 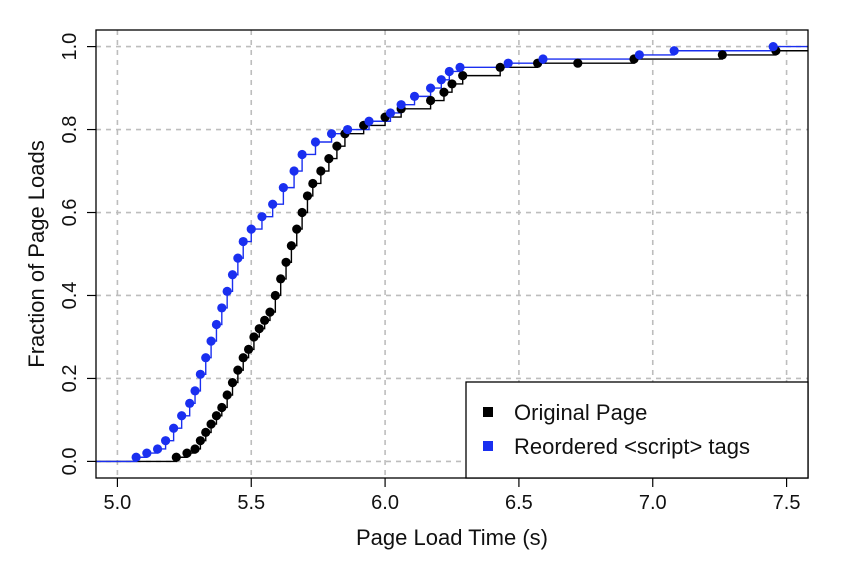 I want to click on legend-box, so click(x=637, y=430).